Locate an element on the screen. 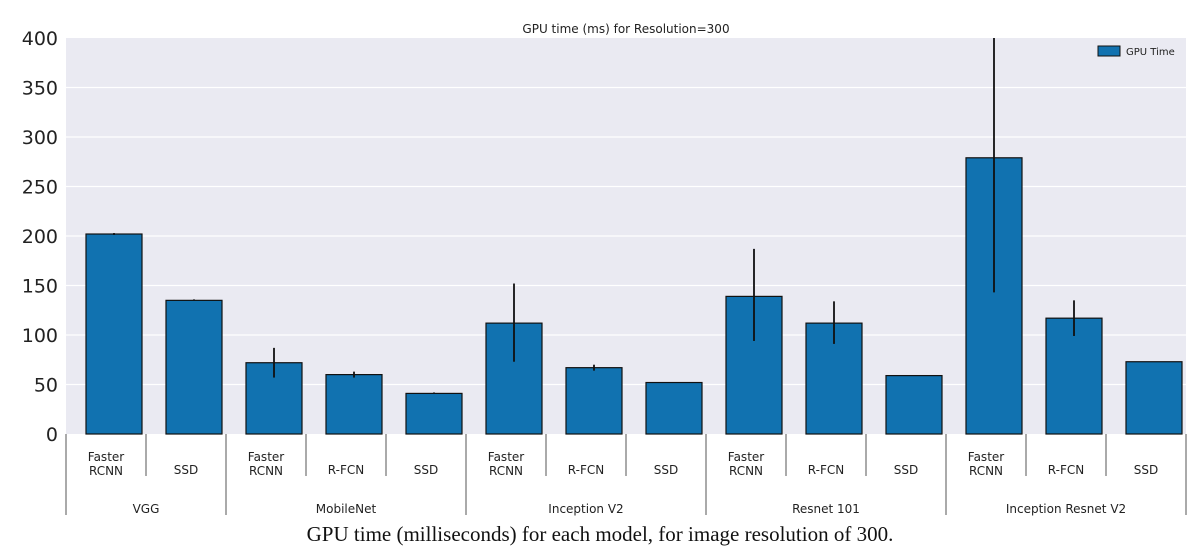 This screenshot has height=557, width=1200. group-label: Resnet 101 is located at coordinates (826, 509).